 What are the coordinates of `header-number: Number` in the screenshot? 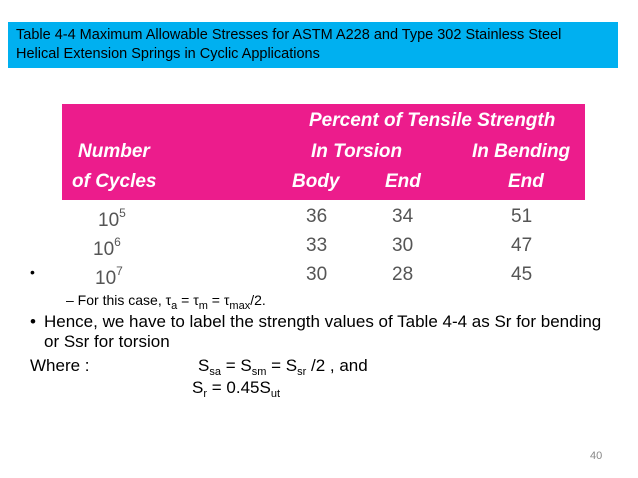 It's located at (114, 151).